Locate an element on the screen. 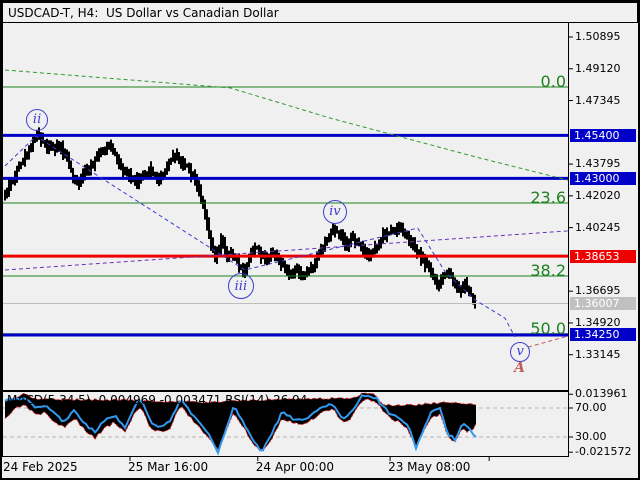 The height and width of the screenshot is (480, 640). macd-scale-label: 0.013961 is located at coordinates (601, 394).